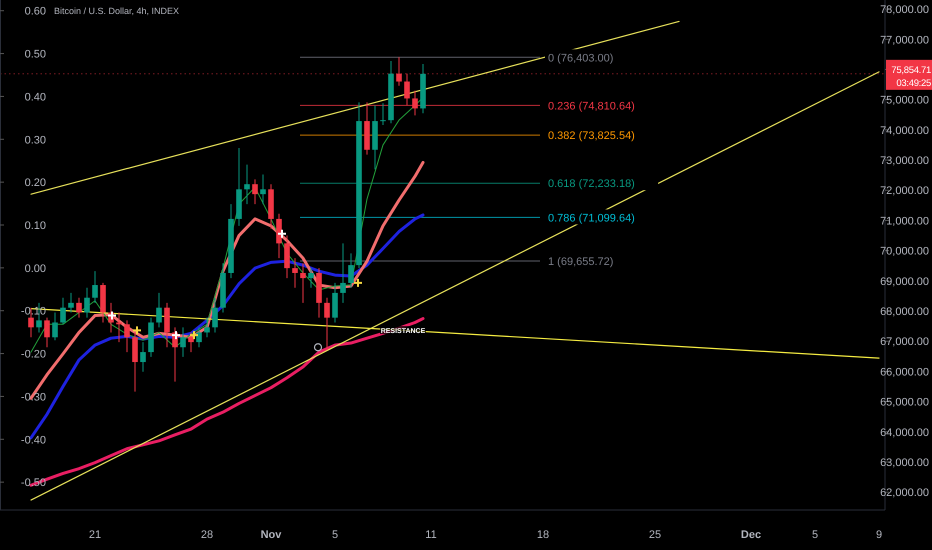 The width and height of the screenshot is (932, 550). What do you see at coordinates (35, 54) in the screenshot?
I see `y-tick-label: 0.50` at bounding box center [35, 54].